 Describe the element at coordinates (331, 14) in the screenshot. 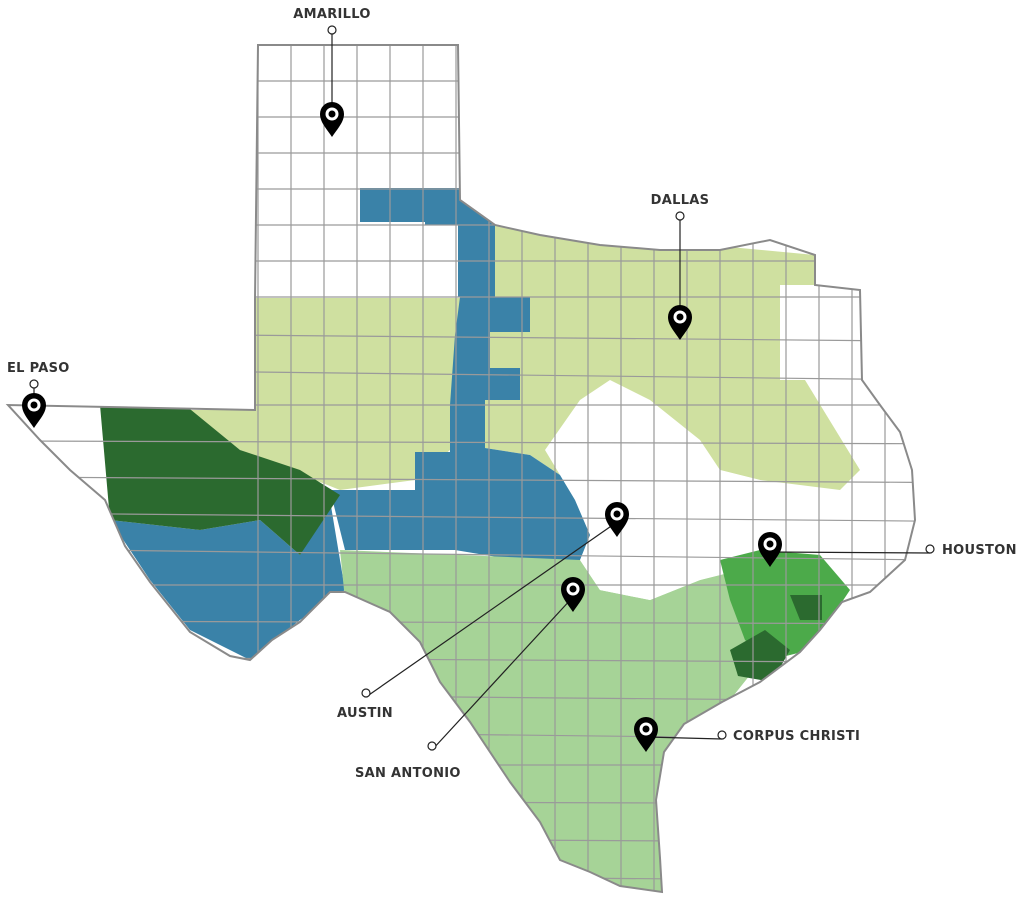

I see `city-label: AMARILLO` at that location.